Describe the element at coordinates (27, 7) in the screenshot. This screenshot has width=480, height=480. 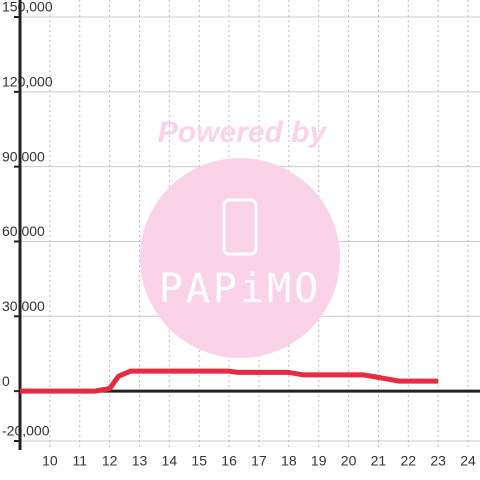
I see `y-tick-label: 150,000` at that location.